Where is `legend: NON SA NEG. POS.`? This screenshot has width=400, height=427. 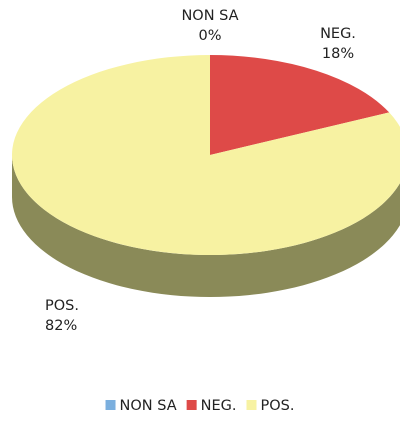 legend: NON SA NEG. POS. is located at coordinates (199, 406).